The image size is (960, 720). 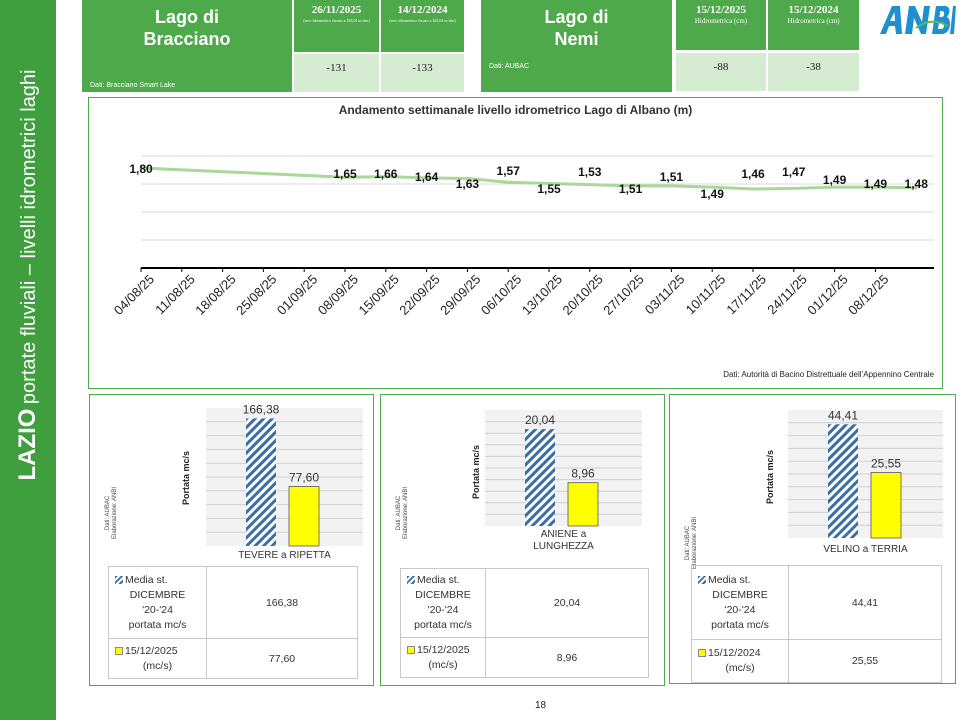 What do you see at coordinates (336, 10) in the screenshot?
I see `bracciano-date-1: 26/11/2025` at bounding box center [336, 10].